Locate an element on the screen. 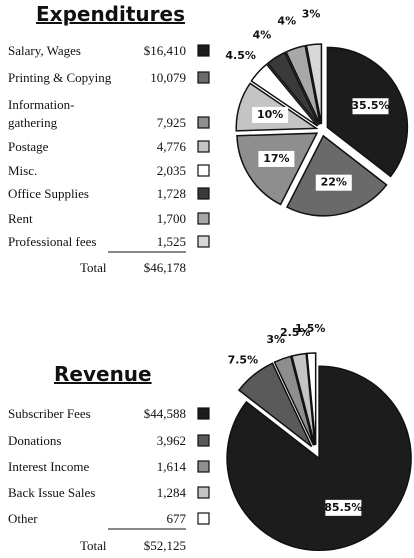  legend-label: Information- gathering is located at coordinates (41, 113).